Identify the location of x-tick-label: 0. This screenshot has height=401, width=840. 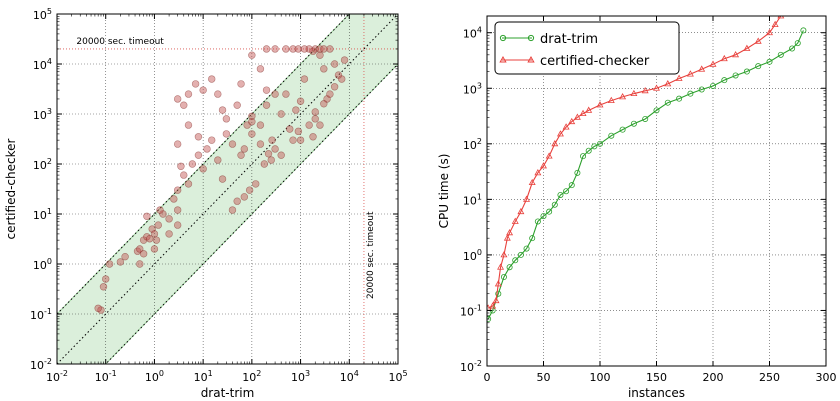
(487, 377).